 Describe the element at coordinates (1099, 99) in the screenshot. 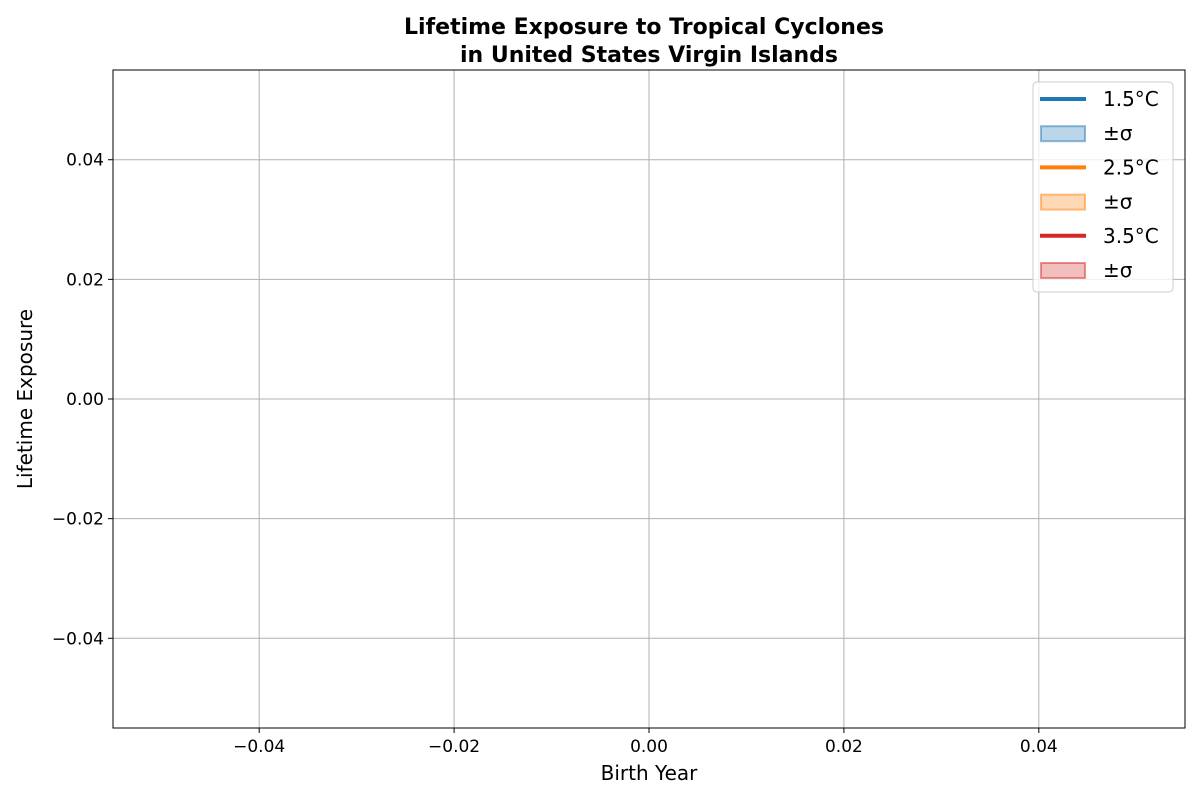

I see `legend-entry: 1.5°C` at that location.